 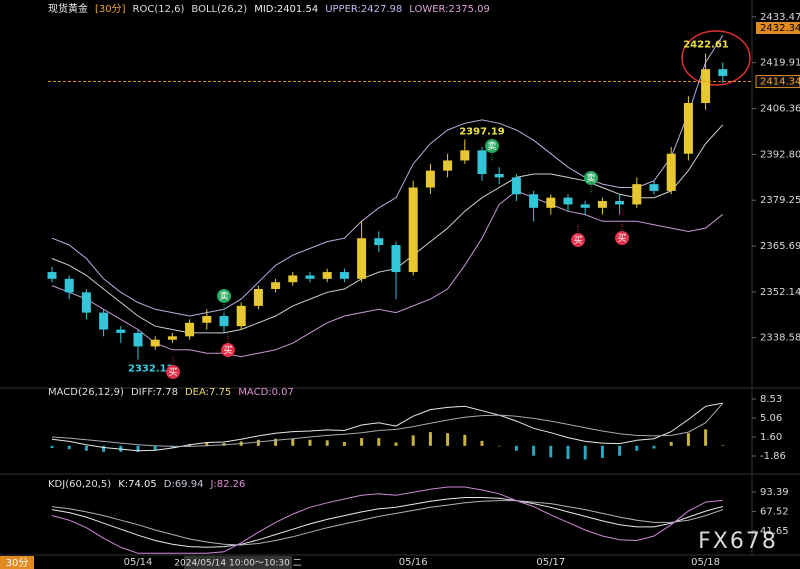 I want to click on price-tag-label: 2432.34, so click(x=780, y=28).